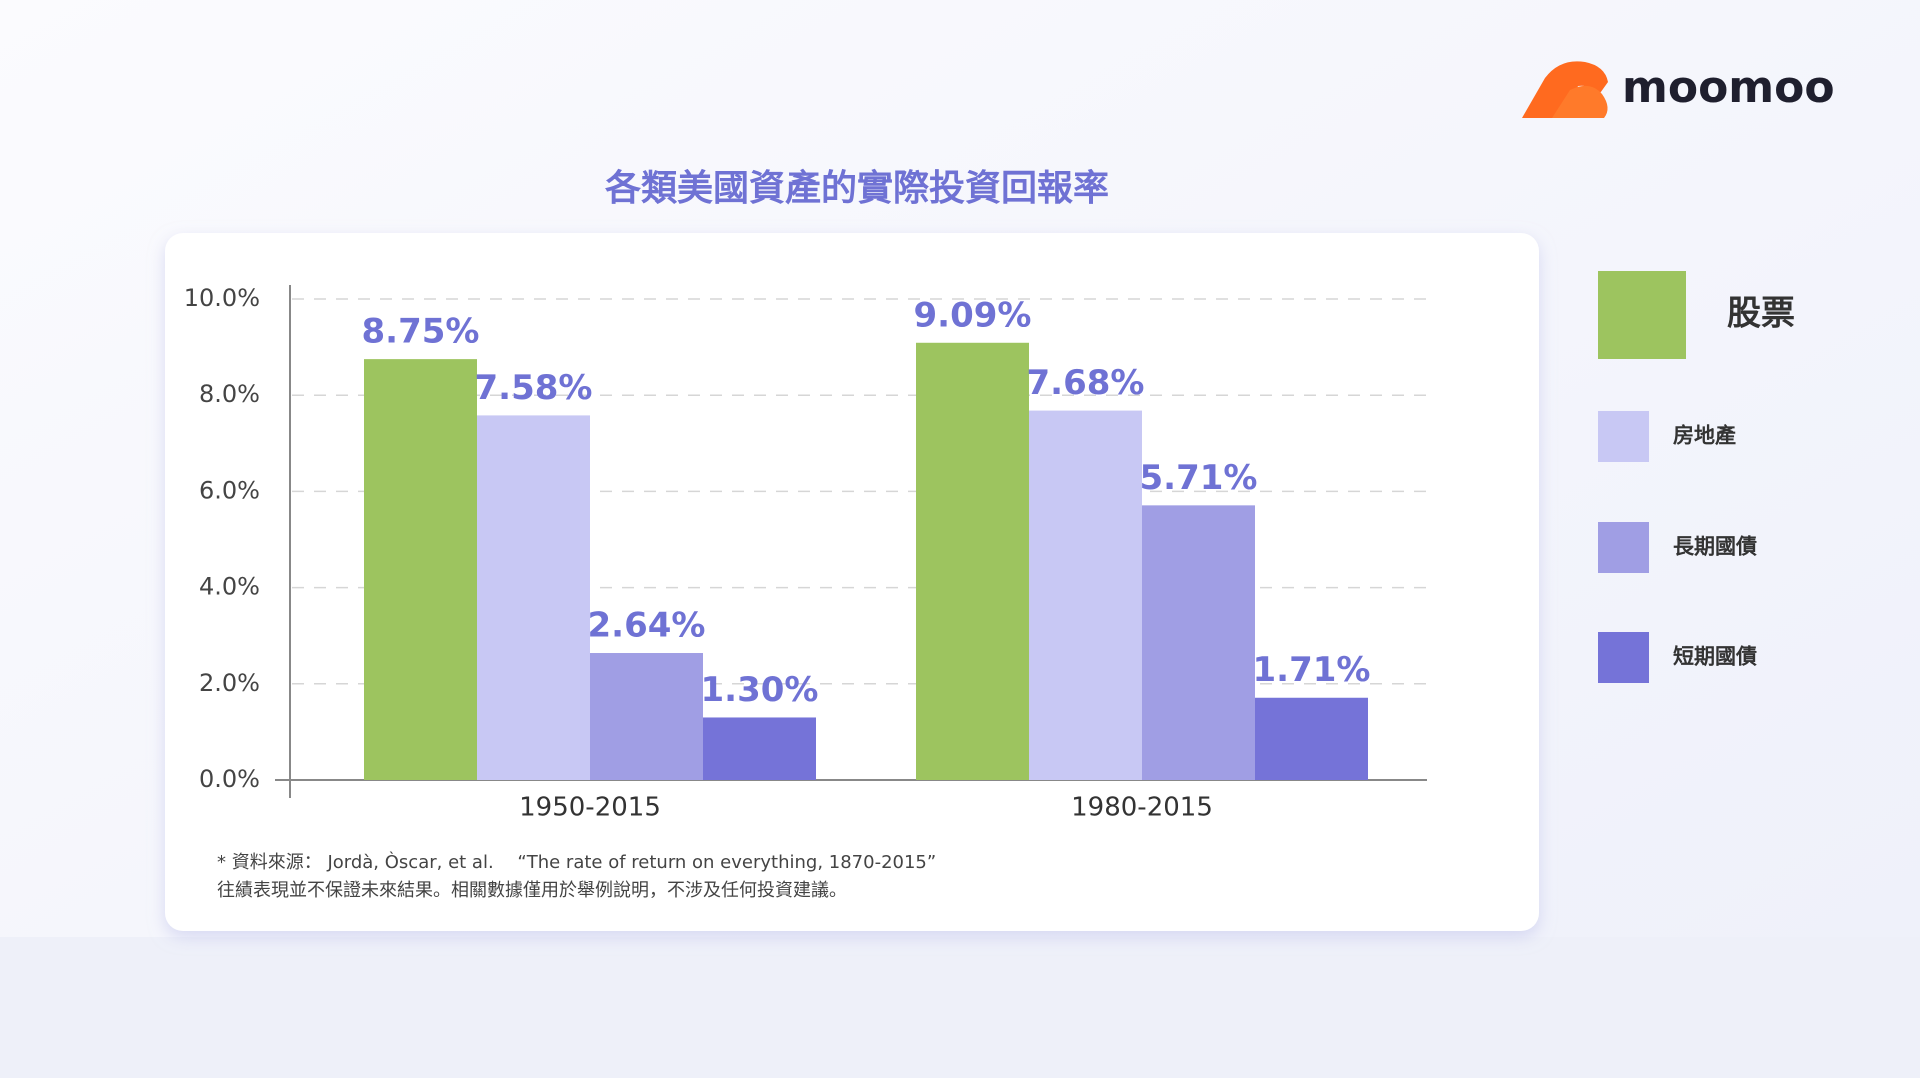 The image size is (1920, 1078). Describe the element at coordinates (229, 587) in the screenshot. I see `y-tick-label: 4.0%` at that location.